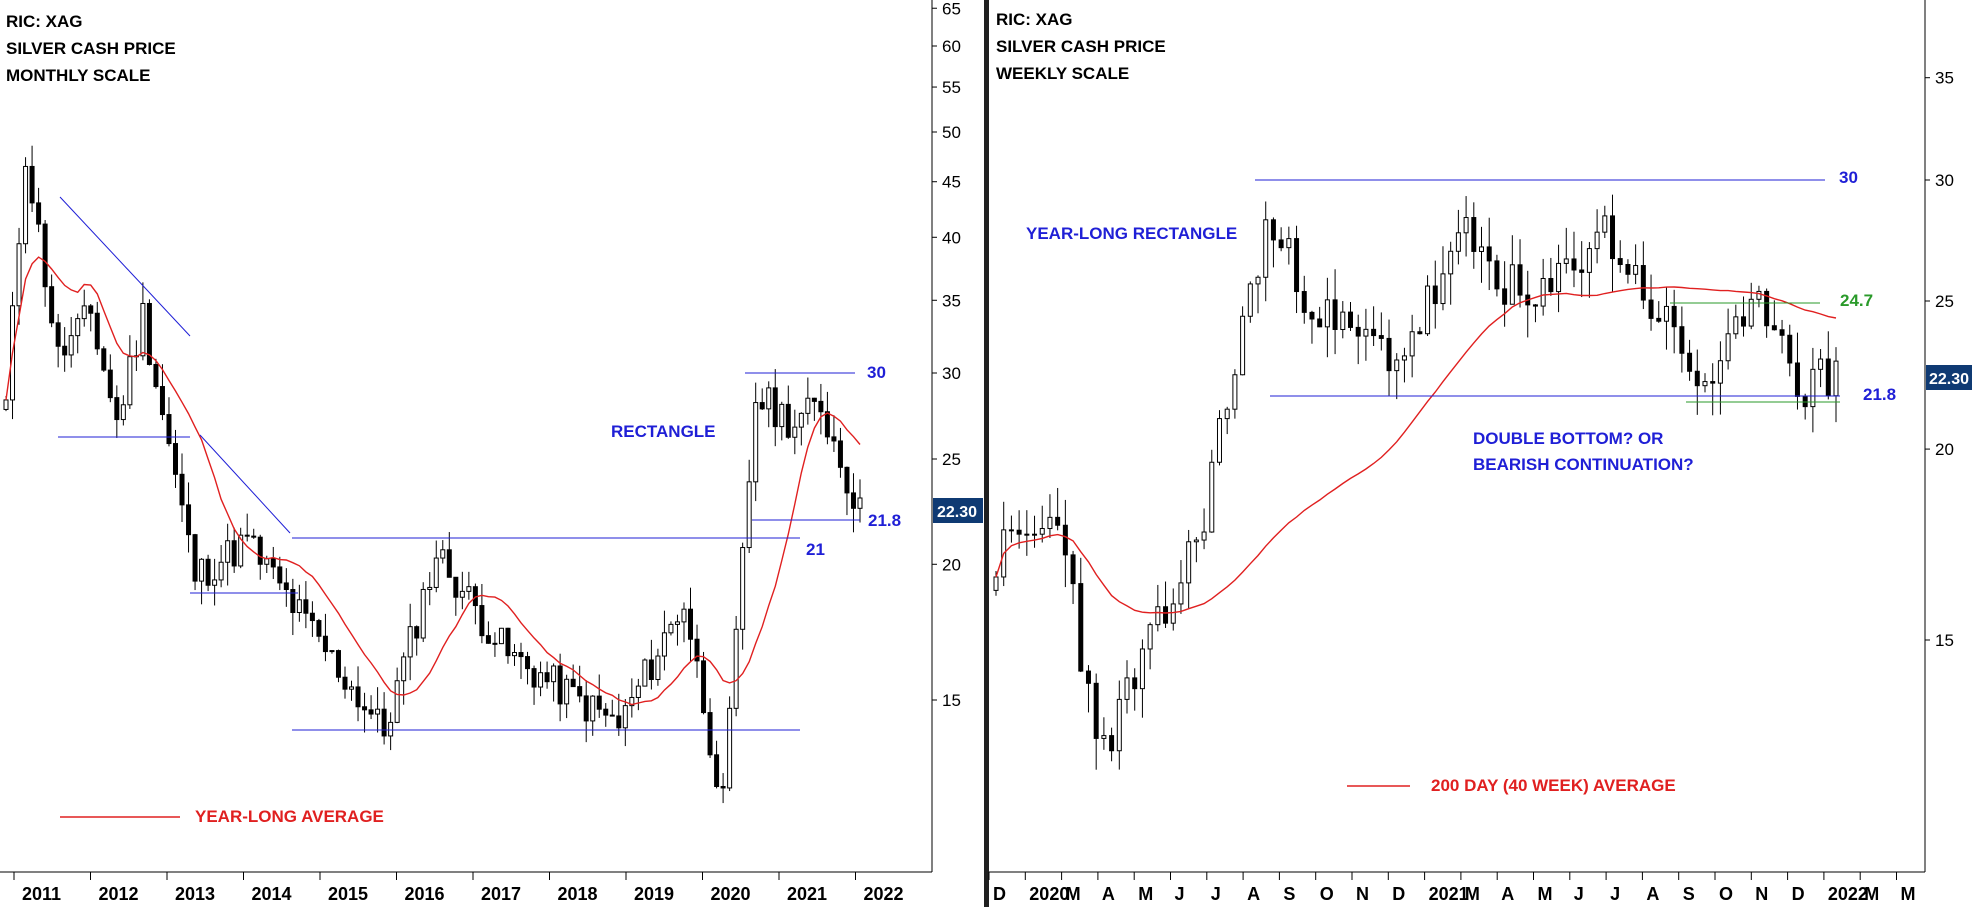 This screenshot has height=907, width=1972. I want to click on weekly-x-tick-label: N, so click(1761, 894).